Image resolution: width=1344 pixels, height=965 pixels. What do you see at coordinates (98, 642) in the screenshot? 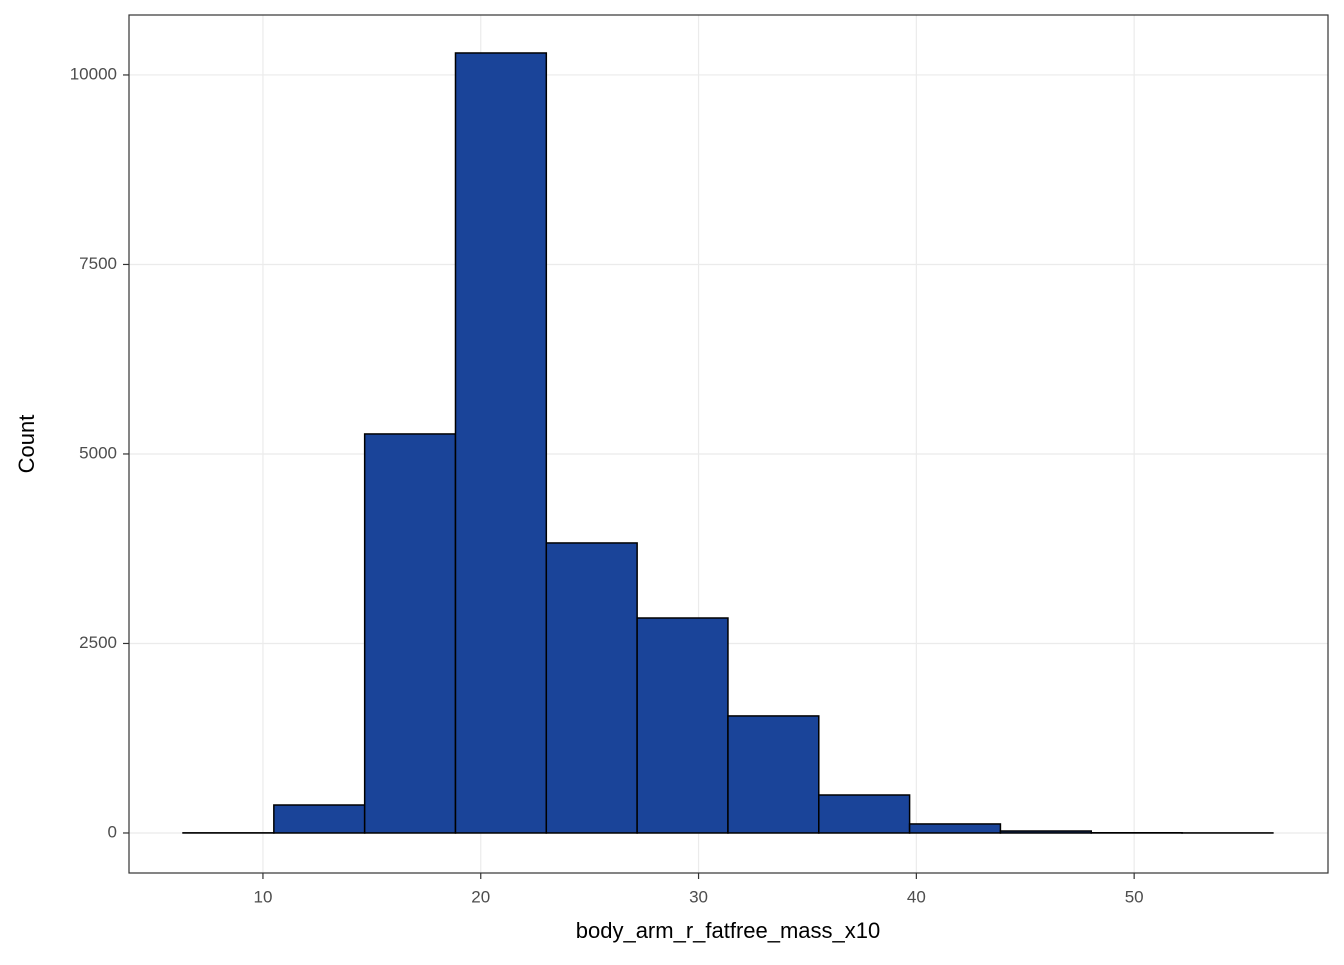
I see `y-tick-label: 2500` at bounding box center [98, 642].